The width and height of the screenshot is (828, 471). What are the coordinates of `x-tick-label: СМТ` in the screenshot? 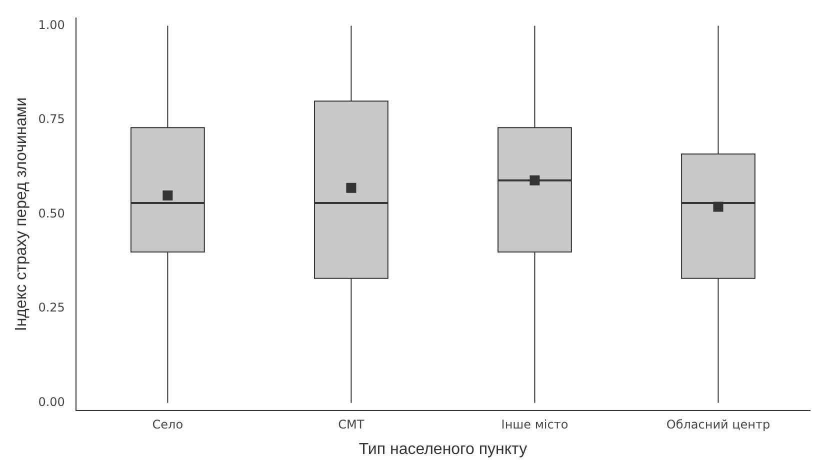 It's located at (351, 425).